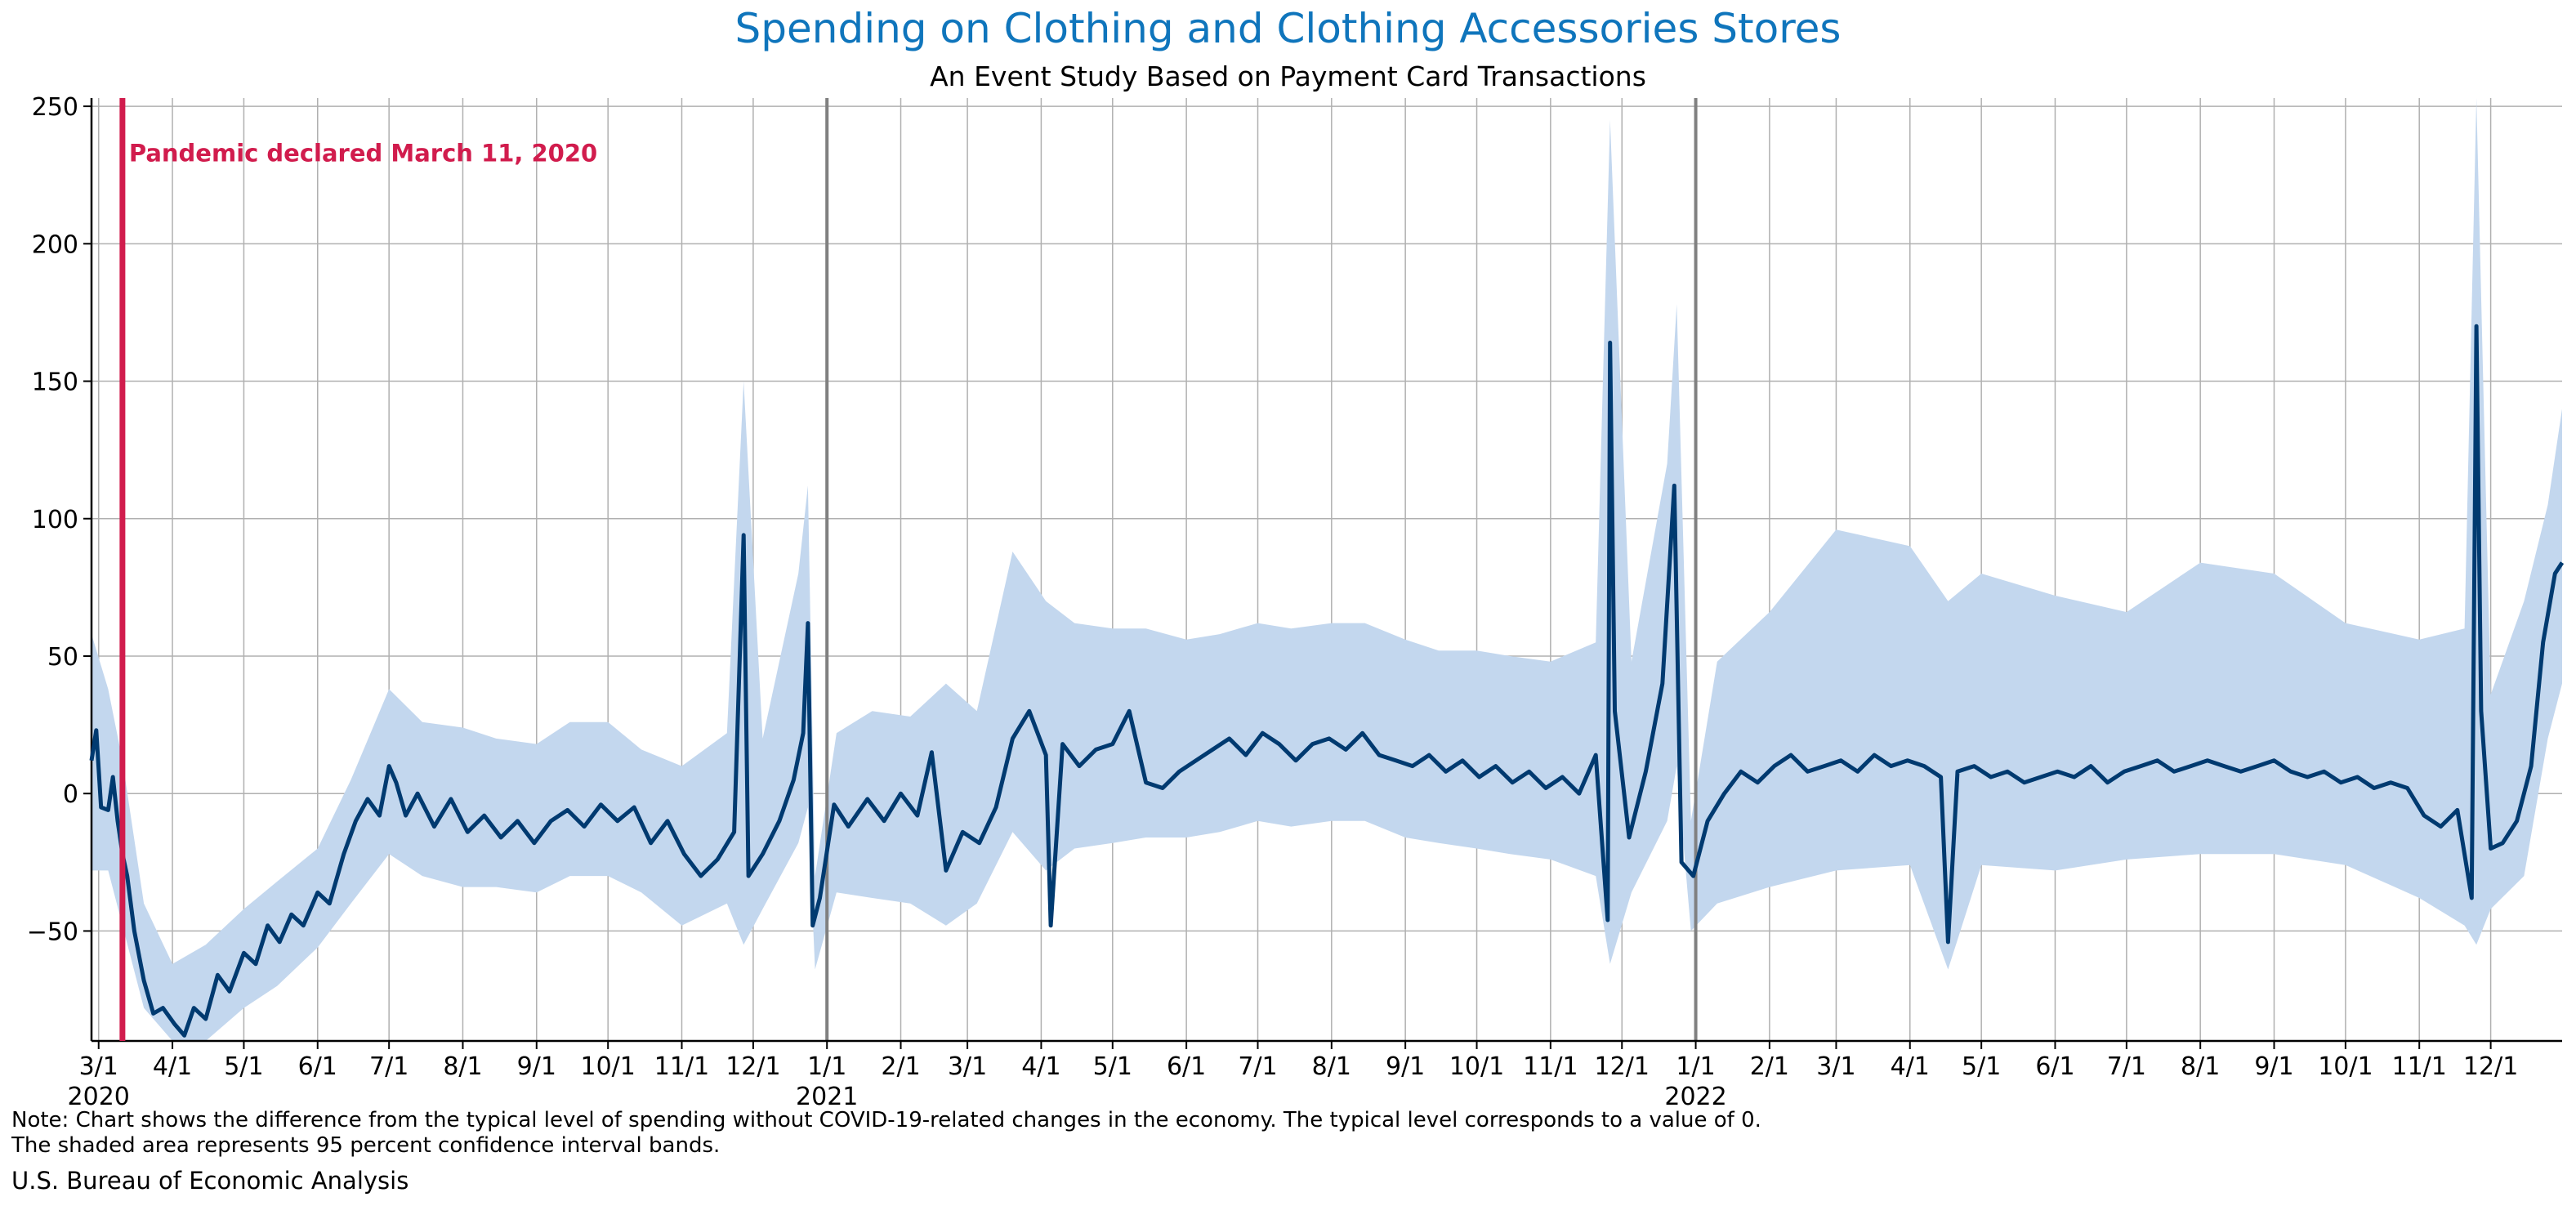 The width and height of the screenshot is (2576, 1206). Describe the element at coordinates (1332, 1066) in the screenshot. I see `x-tick-label-17: 8/1` at that location.